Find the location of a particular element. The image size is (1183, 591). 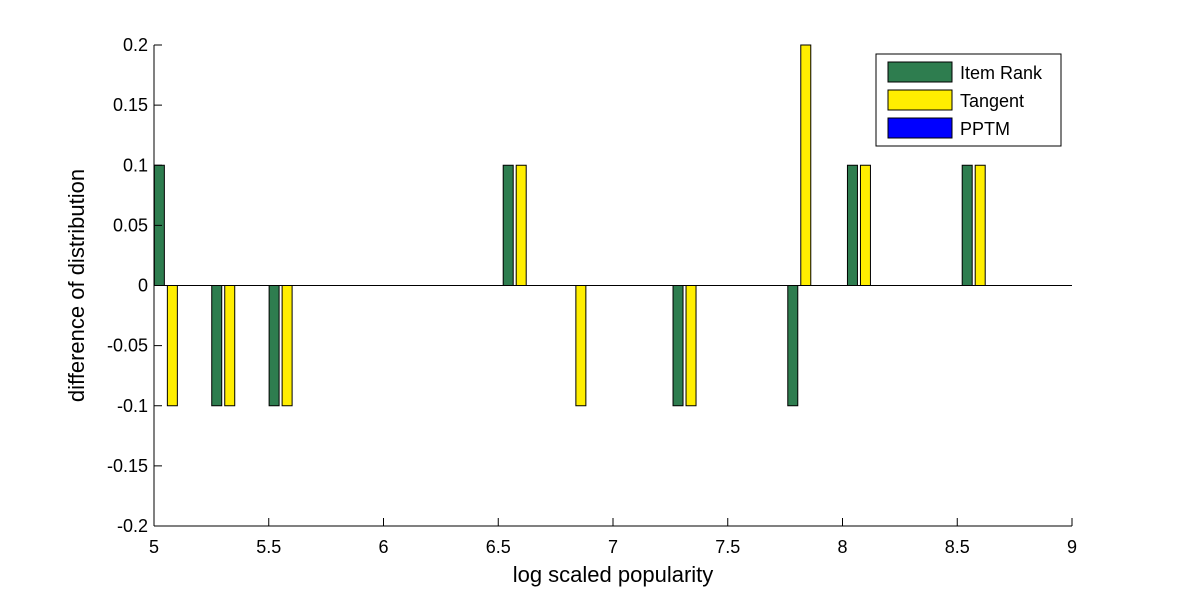

x-tick-label: 6 is located at coordinates (383, 547).